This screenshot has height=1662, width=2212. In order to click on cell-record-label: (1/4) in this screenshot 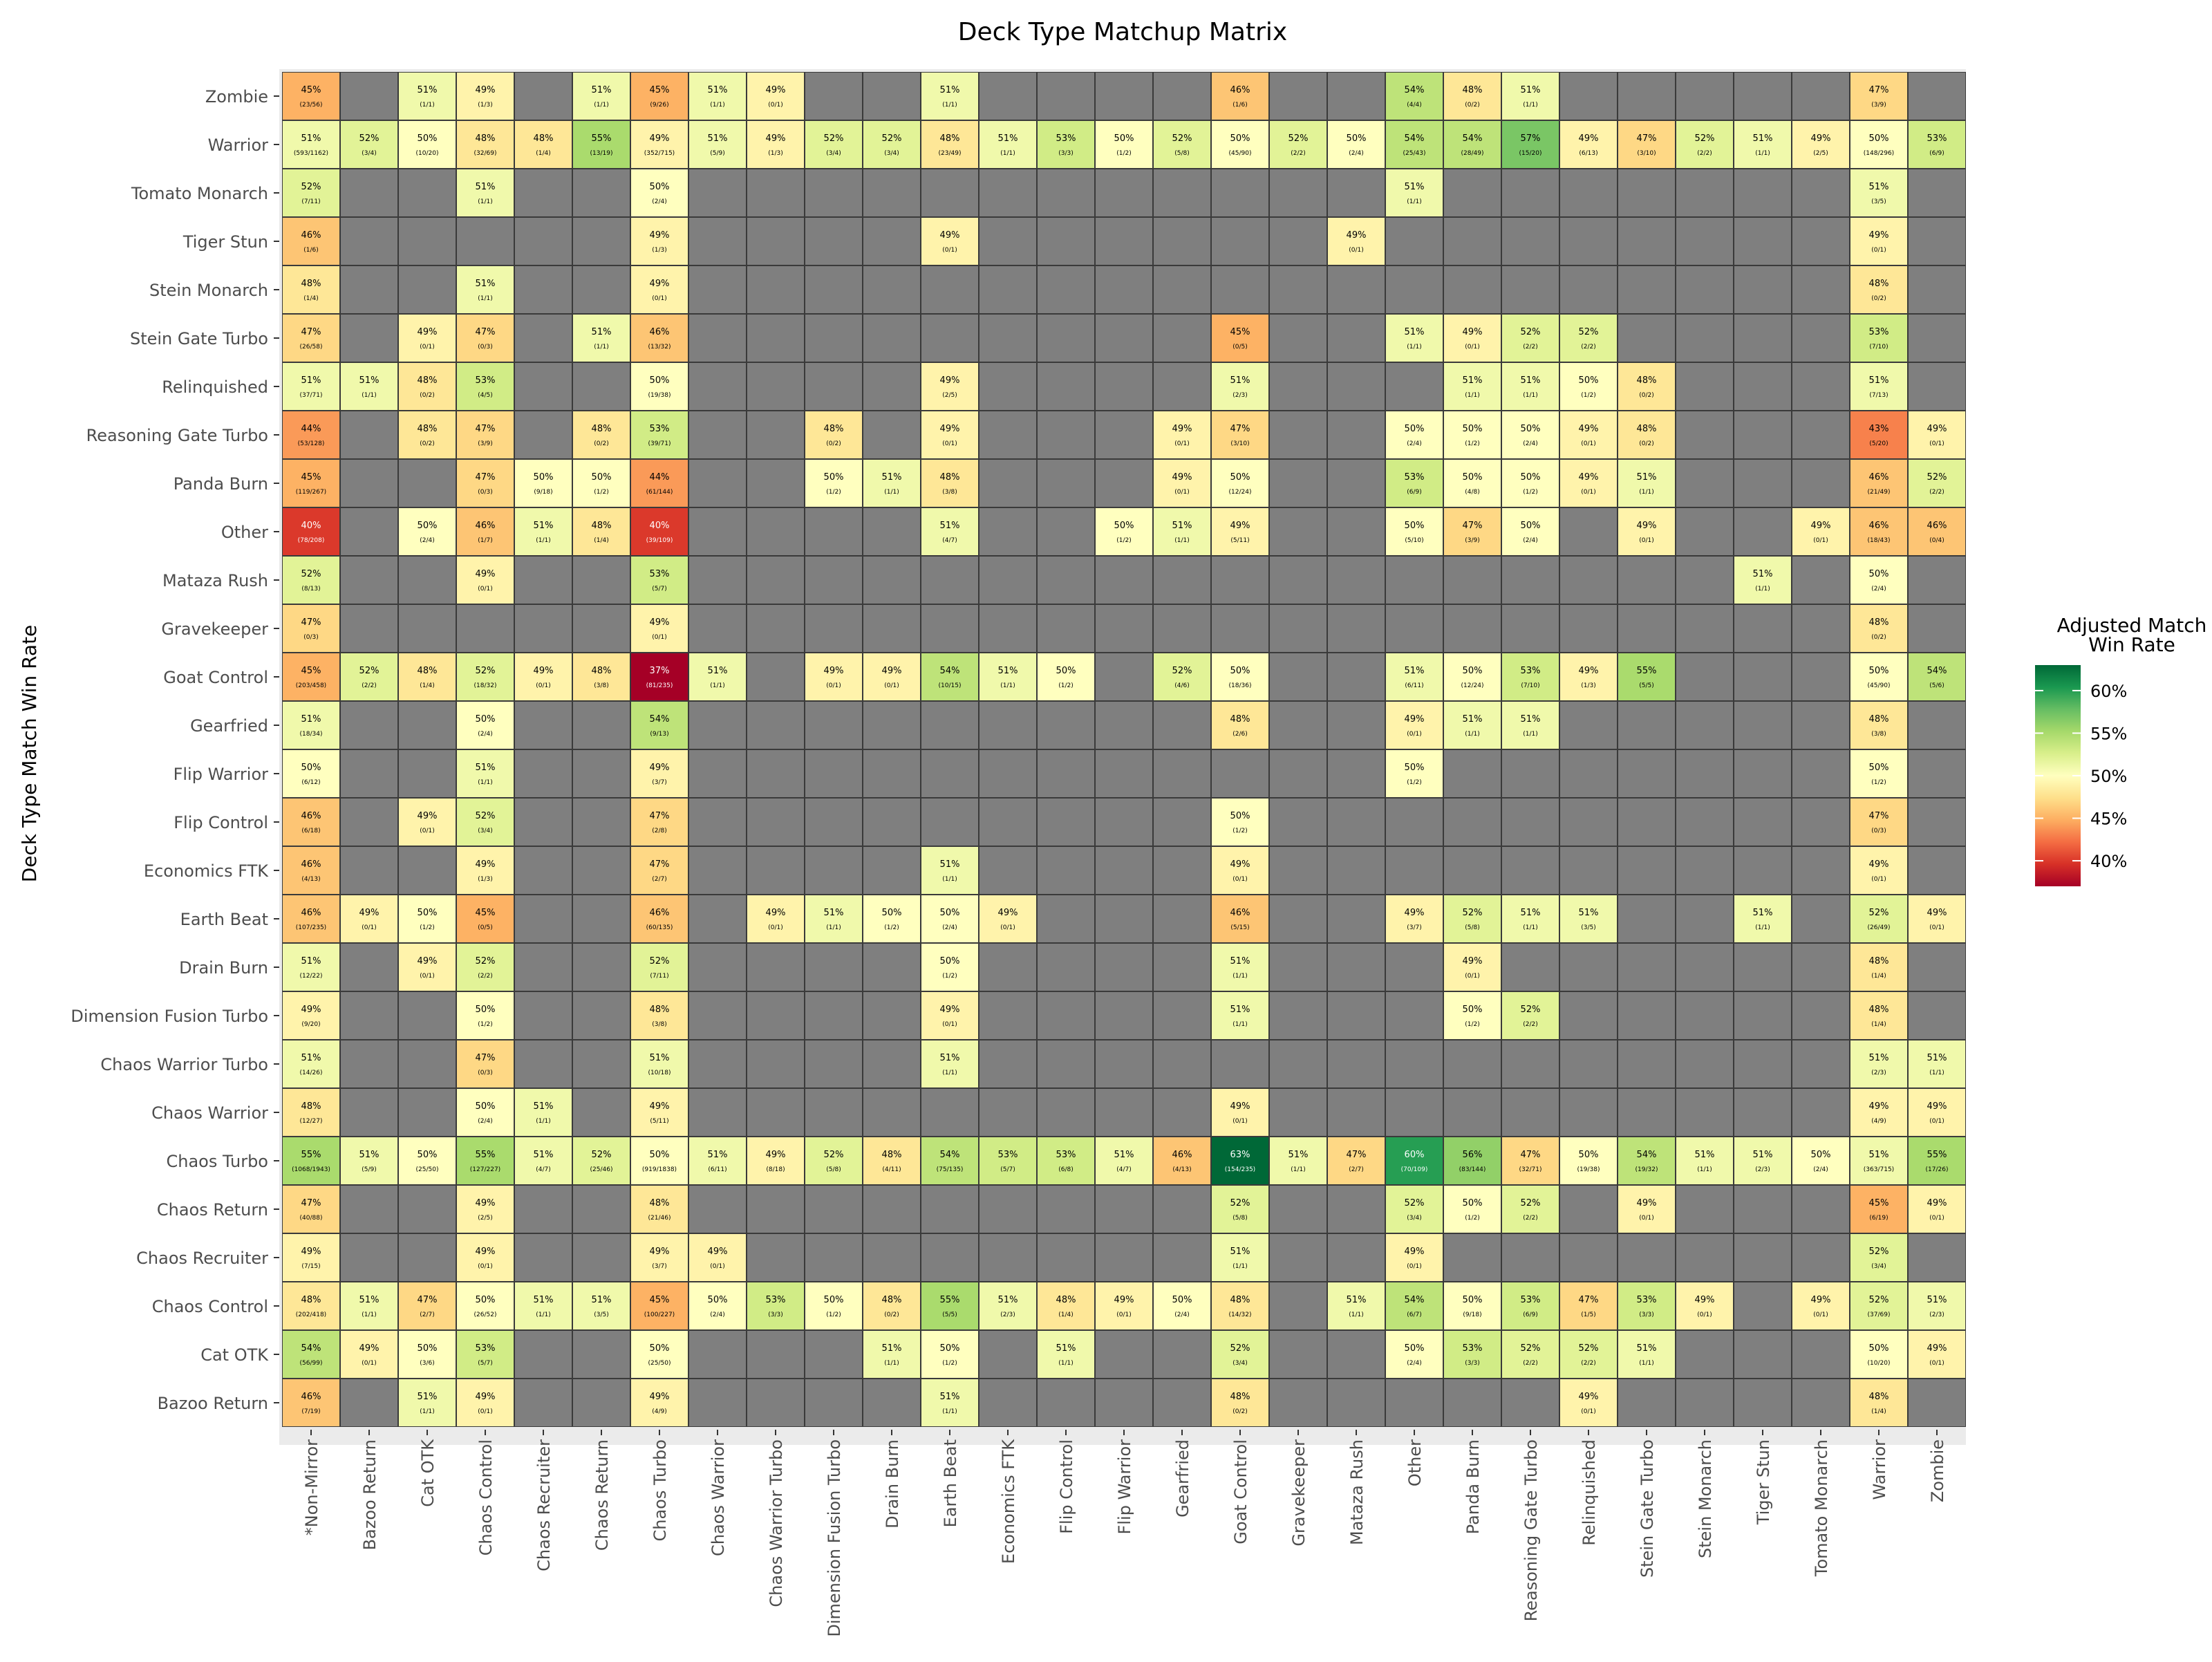, I will do `click(1878, 1412)`.